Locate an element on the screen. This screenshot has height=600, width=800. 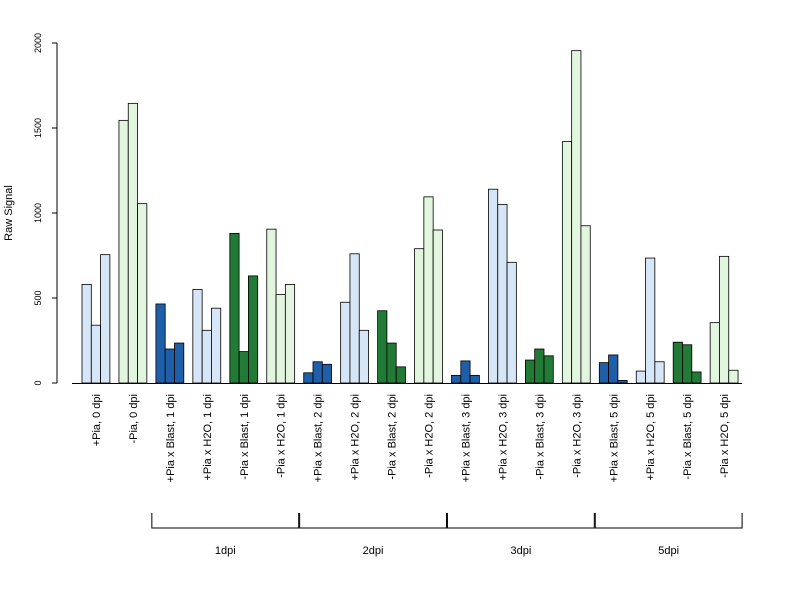
category-label: +Pia x H2O, 3 dpi is located at coordinates (503, 437).